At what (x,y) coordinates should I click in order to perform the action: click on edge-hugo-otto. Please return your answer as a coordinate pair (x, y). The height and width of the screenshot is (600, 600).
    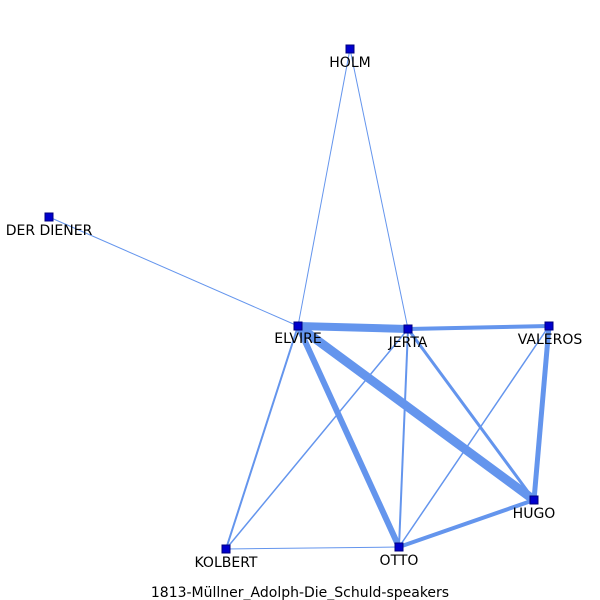
    Looking at the image, I should click on (466, 523).